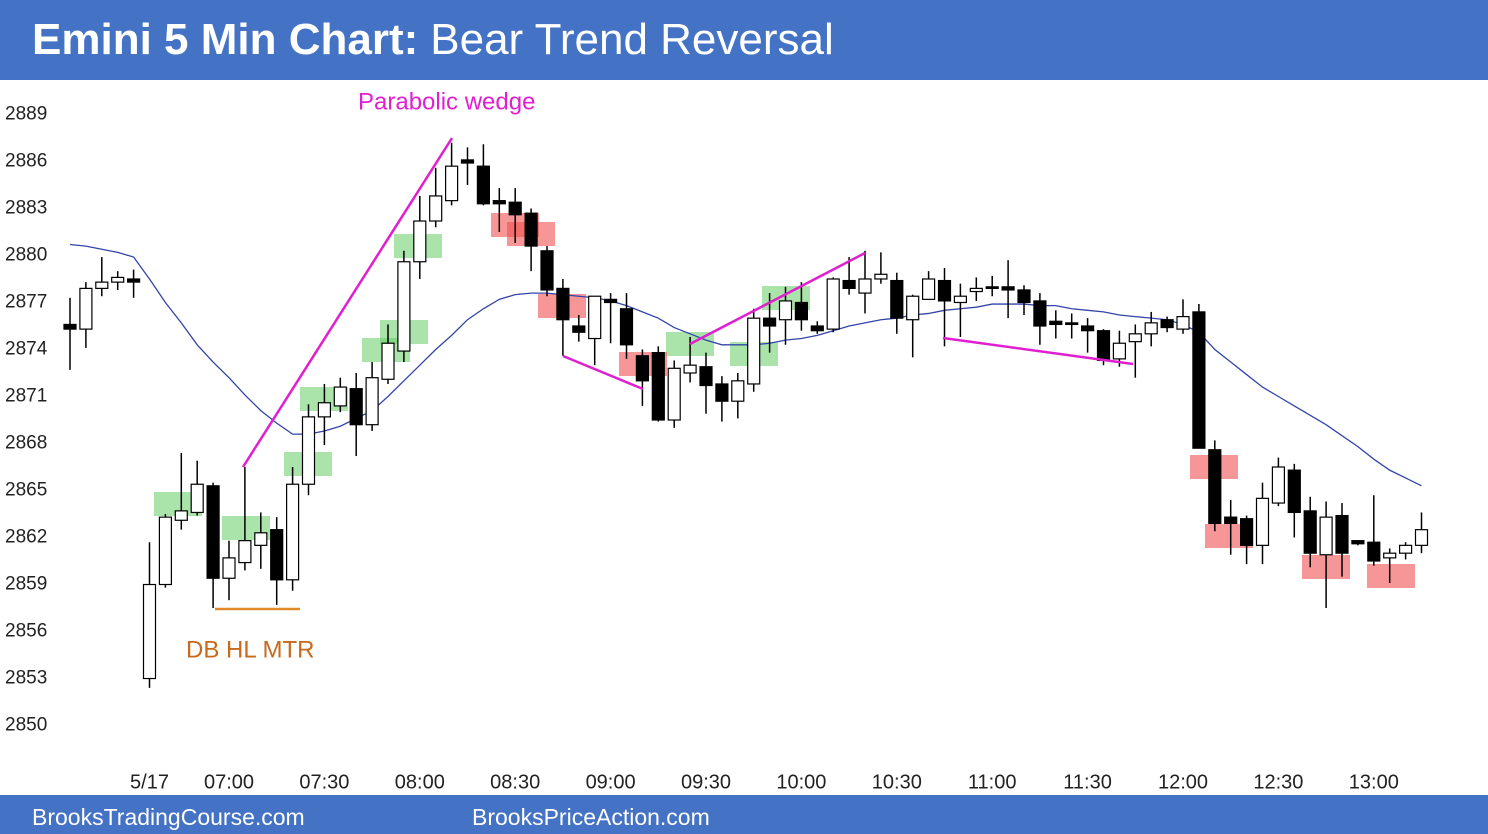 This screenshot has width=1488, height=834. Describe the element at coordinates (1087, 782) in the screenshot. I see `x-tick-label: 11:30` at that location.